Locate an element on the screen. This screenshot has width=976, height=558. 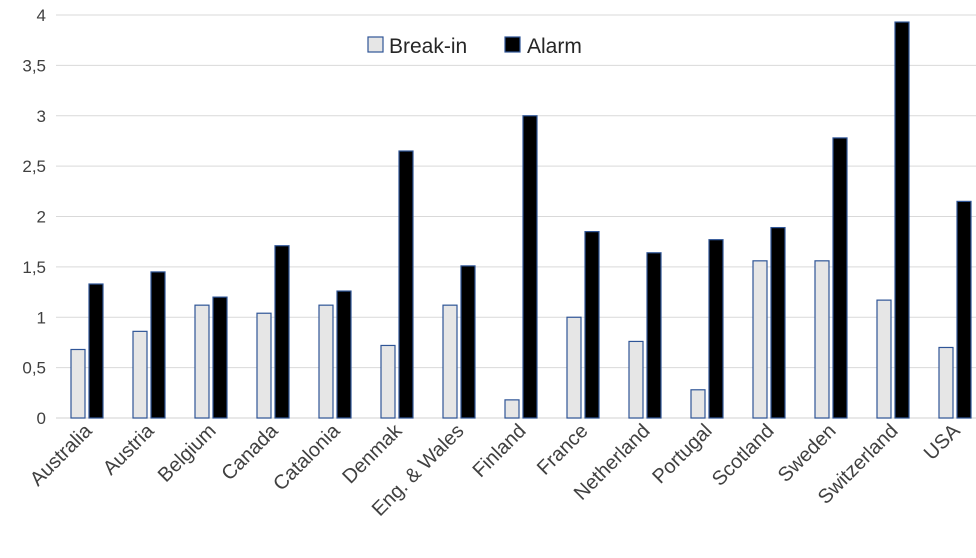
y-tick-label: 0 is located at coordinates (41, 418).